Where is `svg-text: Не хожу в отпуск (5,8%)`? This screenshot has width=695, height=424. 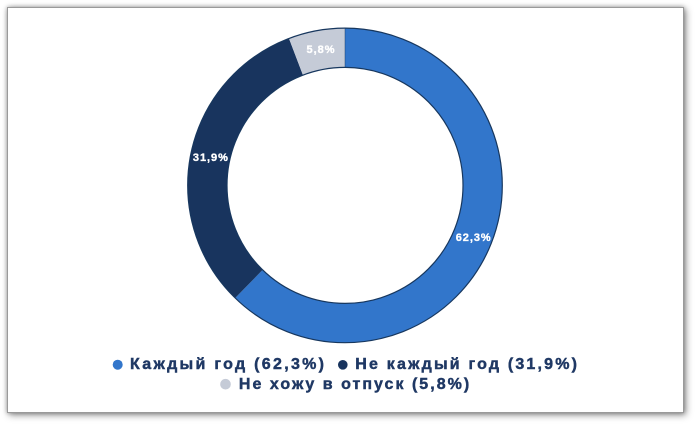
svg-text: Не хожу в отпуск (5,8%) is located at coordinates (354, 384).